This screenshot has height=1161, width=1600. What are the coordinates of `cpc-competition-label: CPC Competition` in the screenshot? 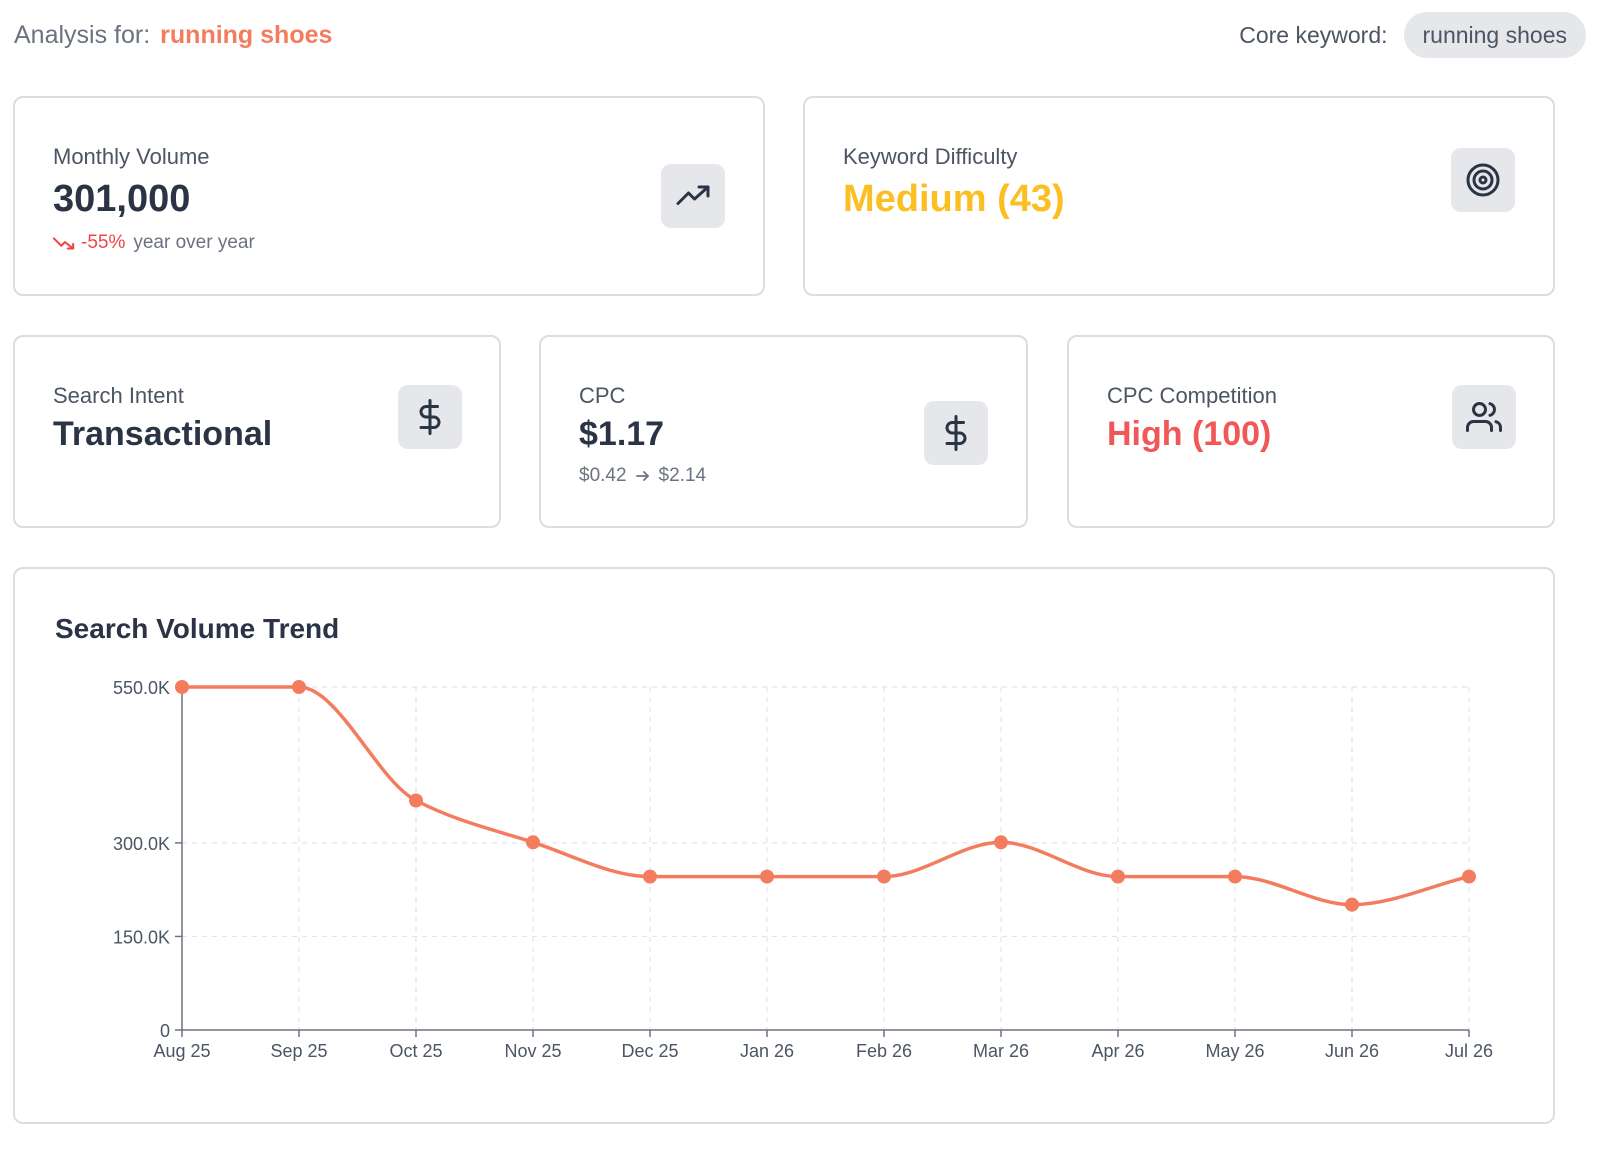 It's located at (1192, 395).